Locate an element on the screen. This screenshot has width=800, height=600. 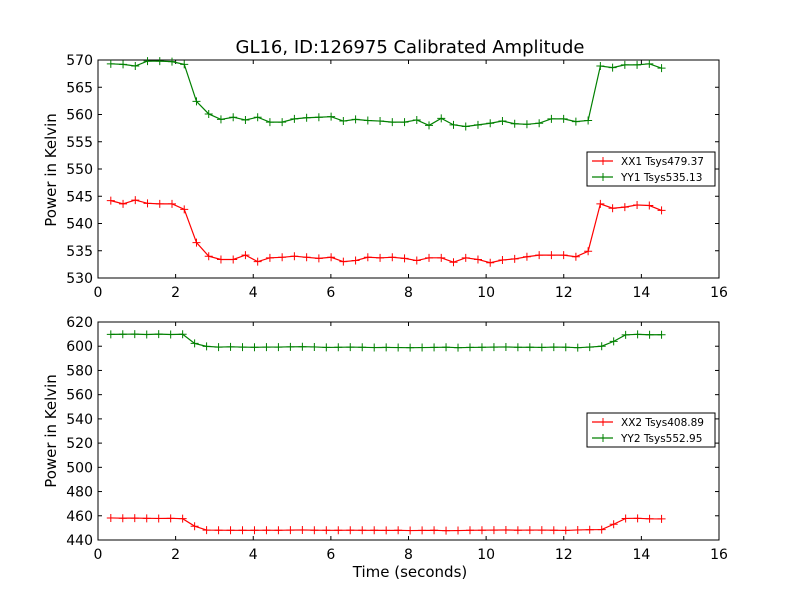
x-tick-label: 16 is located at coordinates (719, 293).